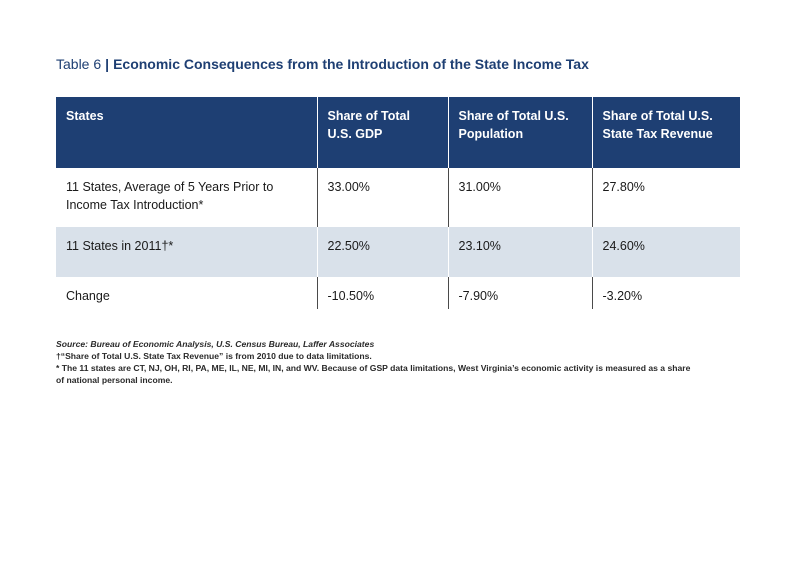  I want to click on header-states: States, so click(187, 132).